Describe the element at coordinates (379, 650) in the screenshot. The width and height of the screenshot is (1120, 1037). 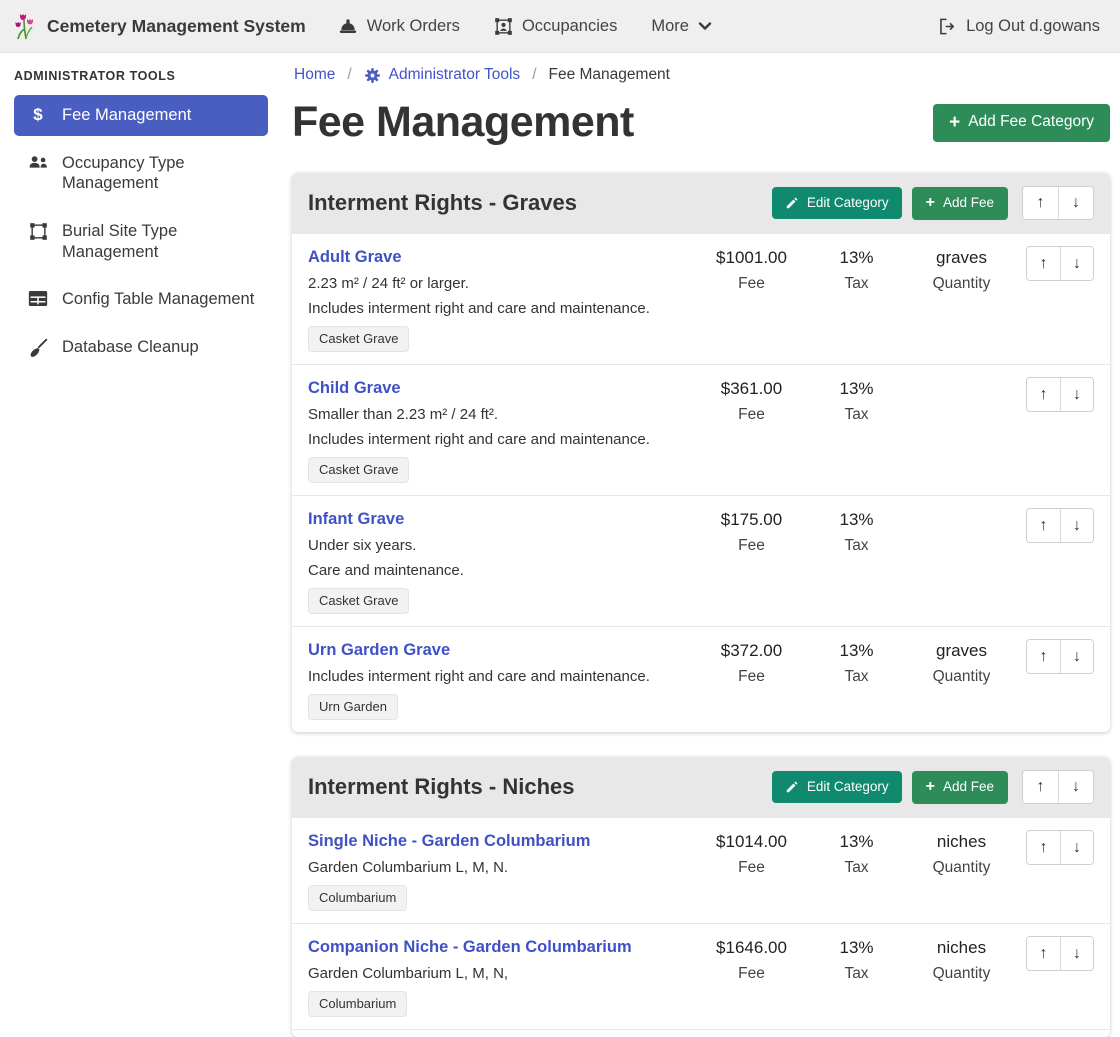
I see `fee-name-link: Urn Garden Grave` at that location.